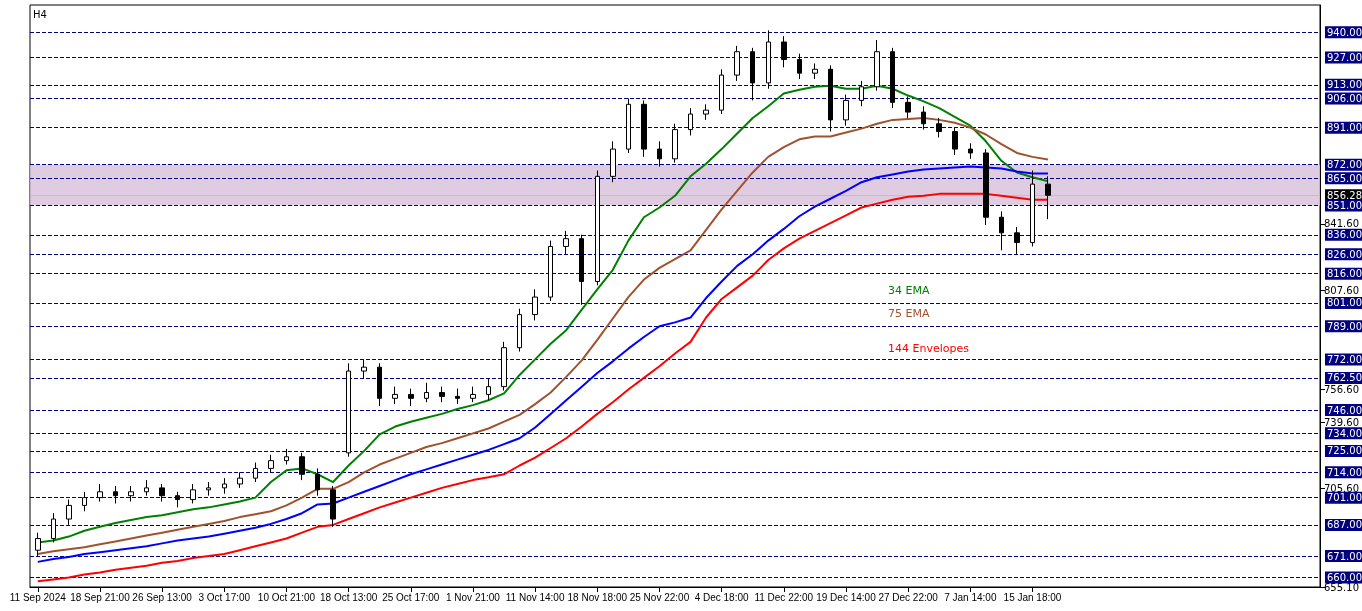 This screenshot has height=611, width=1362. What do you see at coordinates (1344, 195) in the screenshot?
I see `ref-line-label: 856.28` at bounding box center [1344, 195].